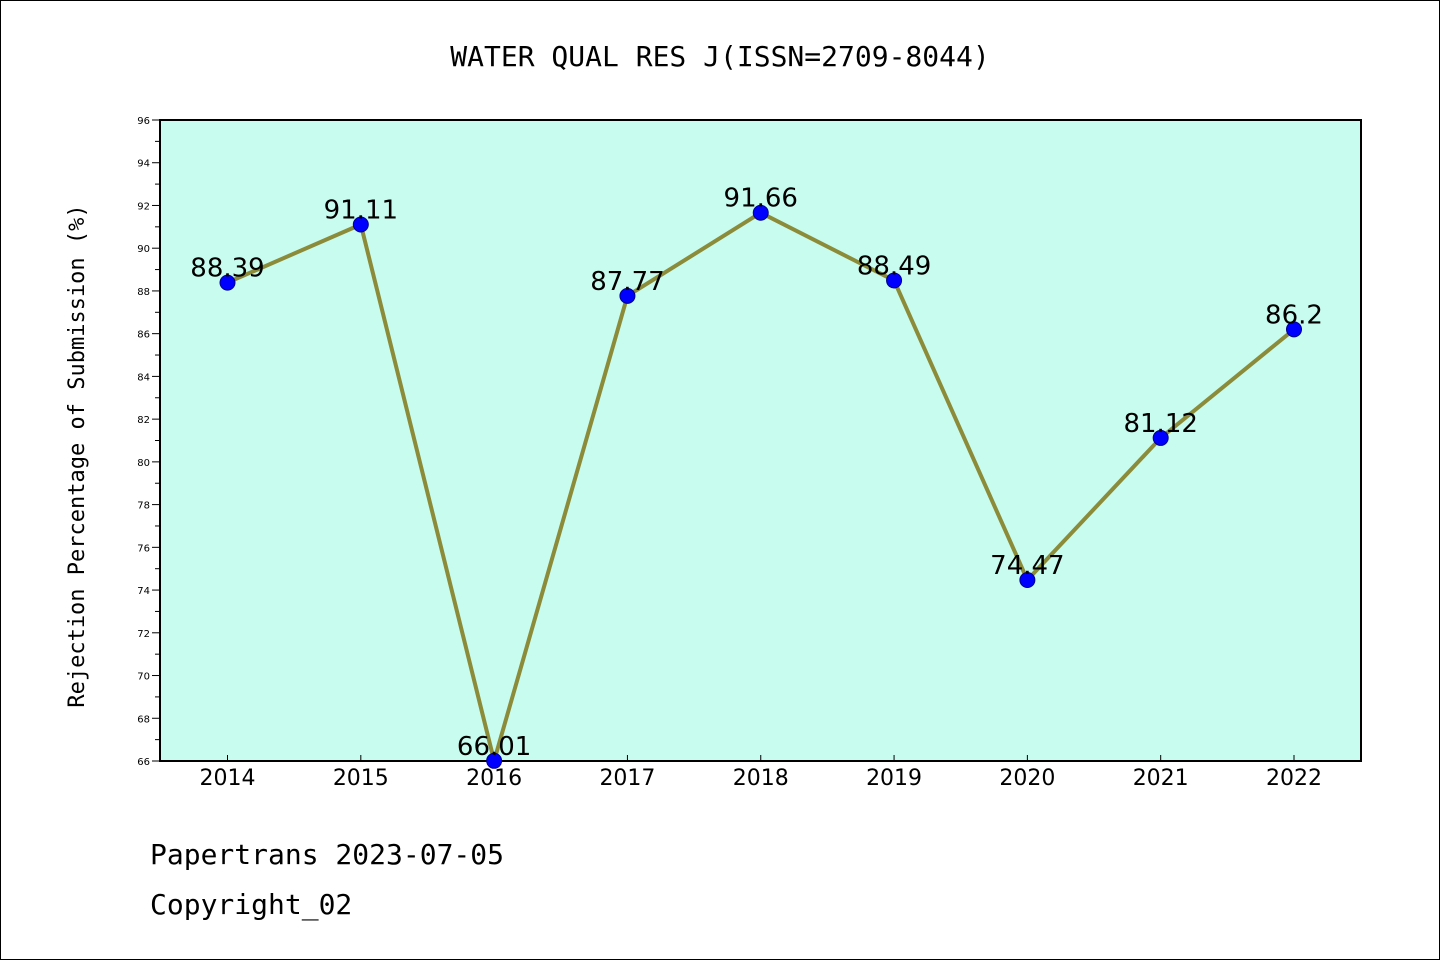  I want to click on x-tick-label: 2018, so click(761, 778).